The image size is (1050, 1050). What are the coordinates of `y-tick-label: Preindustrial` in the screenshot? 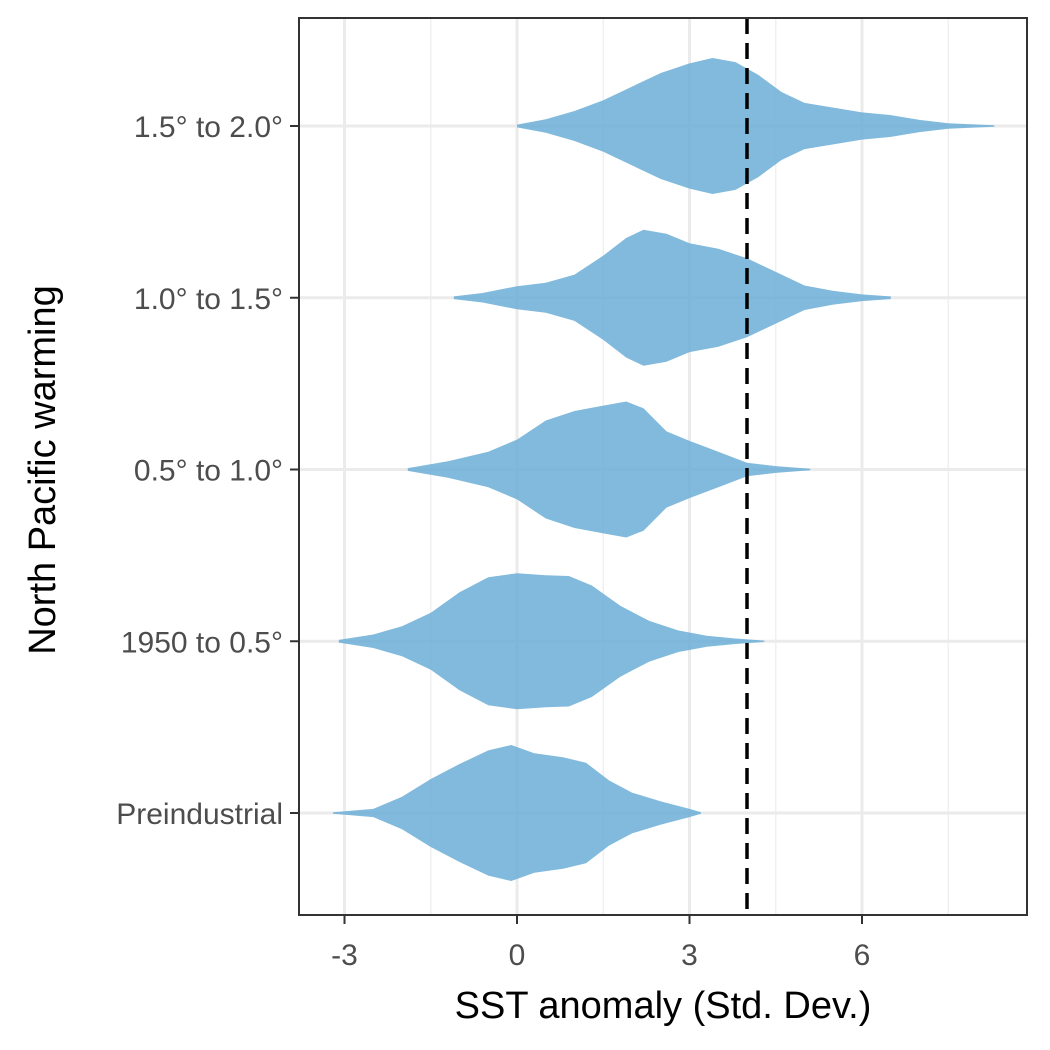 It's located at (199, 814).